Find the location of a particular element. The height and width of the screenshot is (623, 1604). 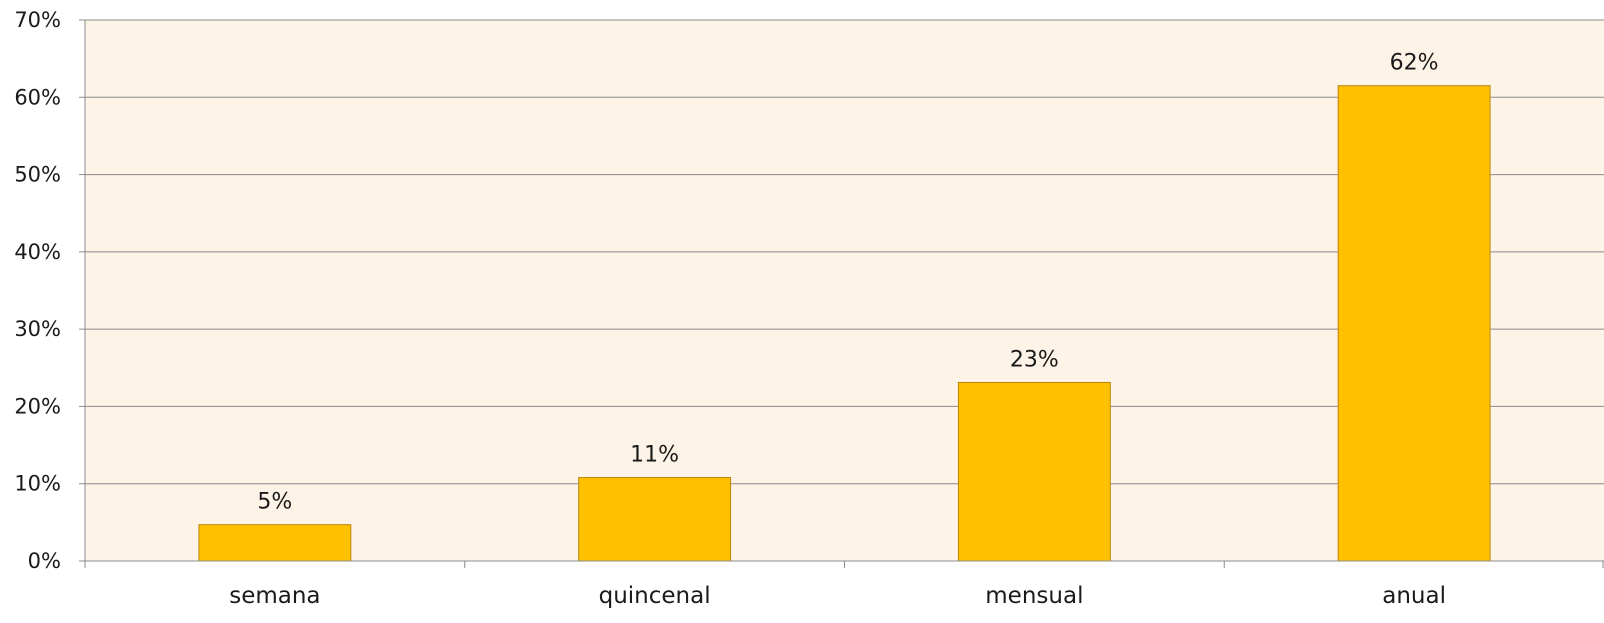

data-label-quincenal: 11% is located at coordinates (654, 455).